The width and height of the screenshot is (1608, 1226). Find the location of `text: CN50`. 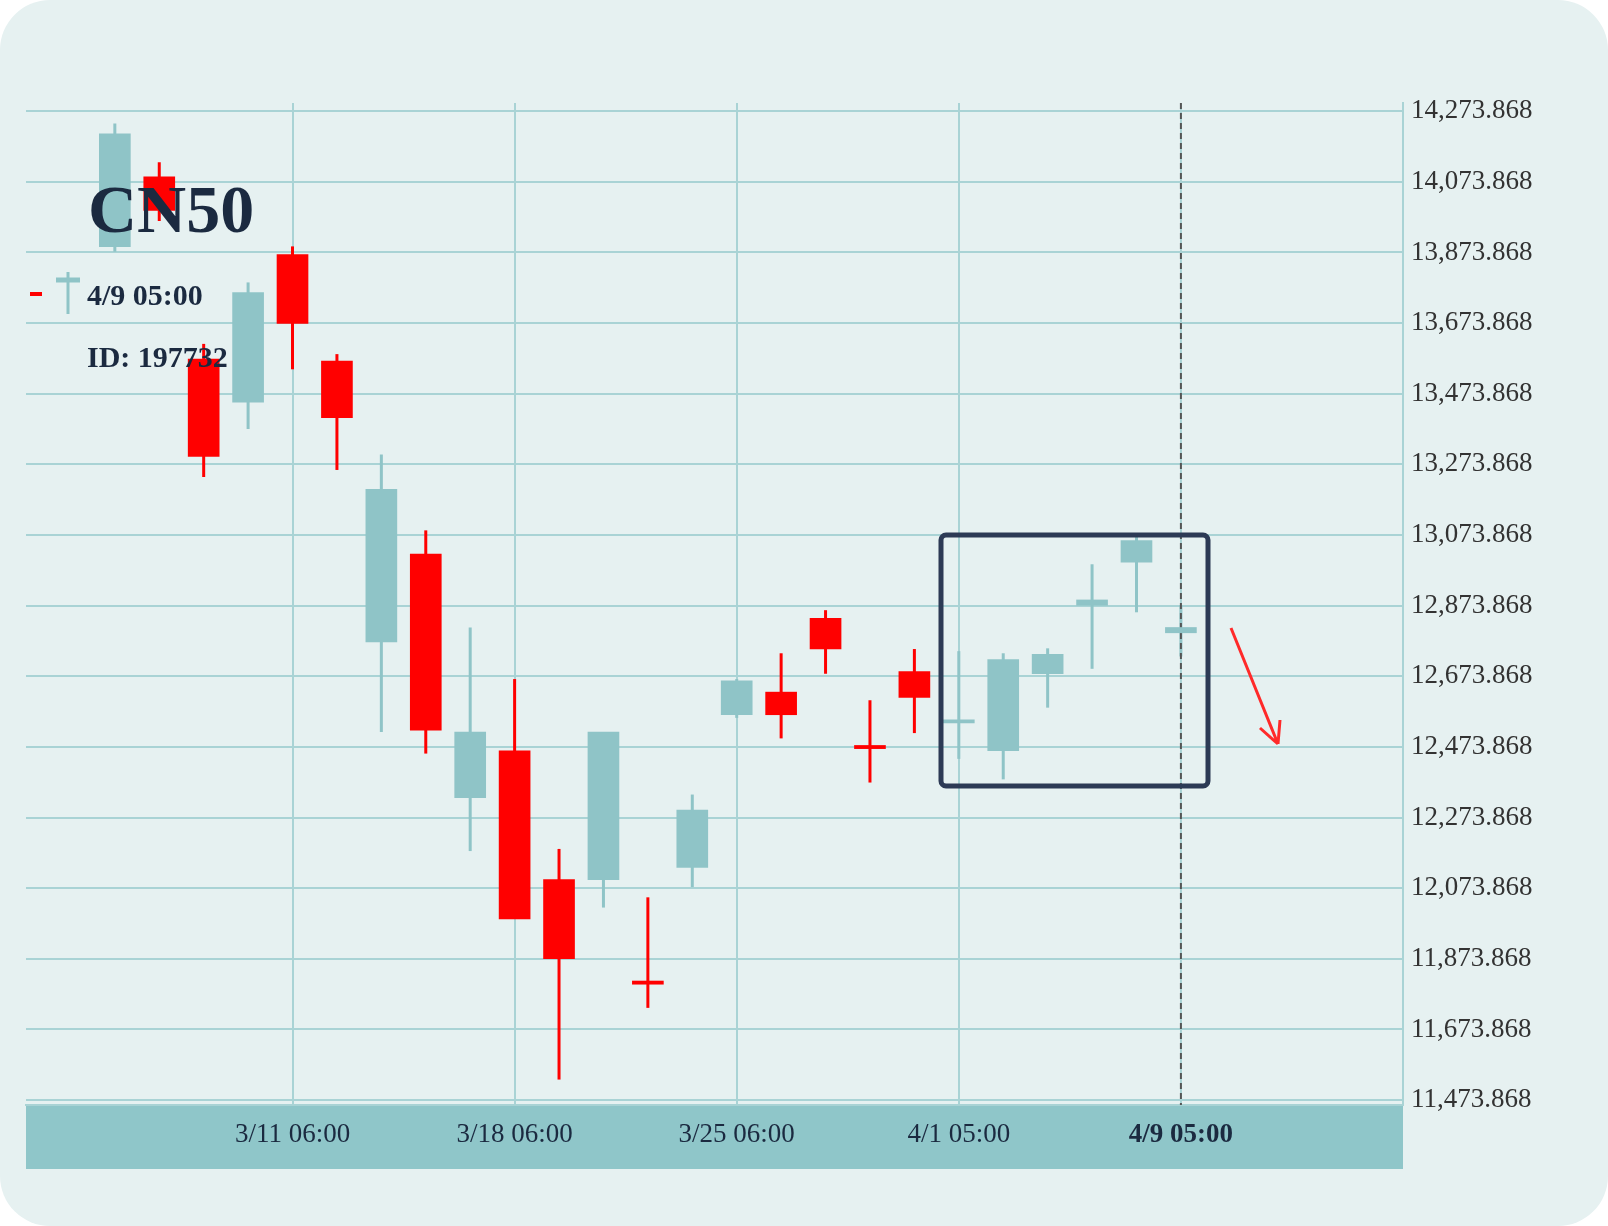

text: CN50 is located at coordinates (171, 209).